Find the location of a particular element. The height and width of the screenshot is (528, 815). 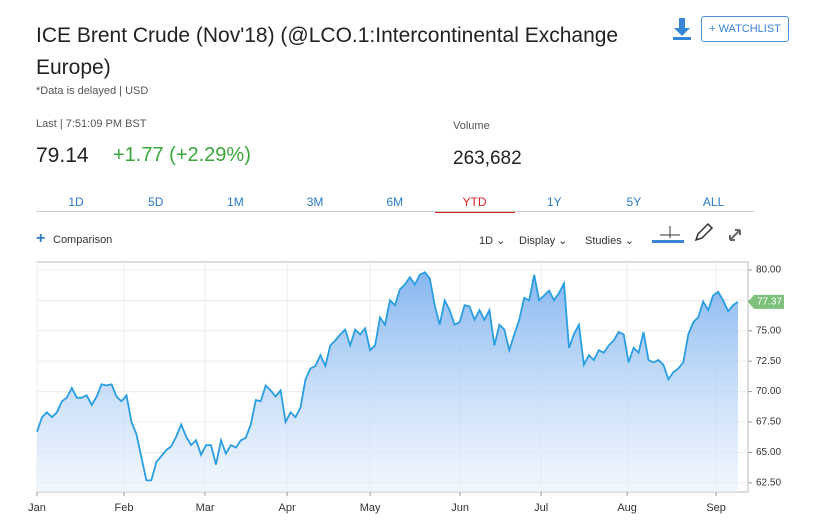

tab: YTD is located at coordinates (474, 204).